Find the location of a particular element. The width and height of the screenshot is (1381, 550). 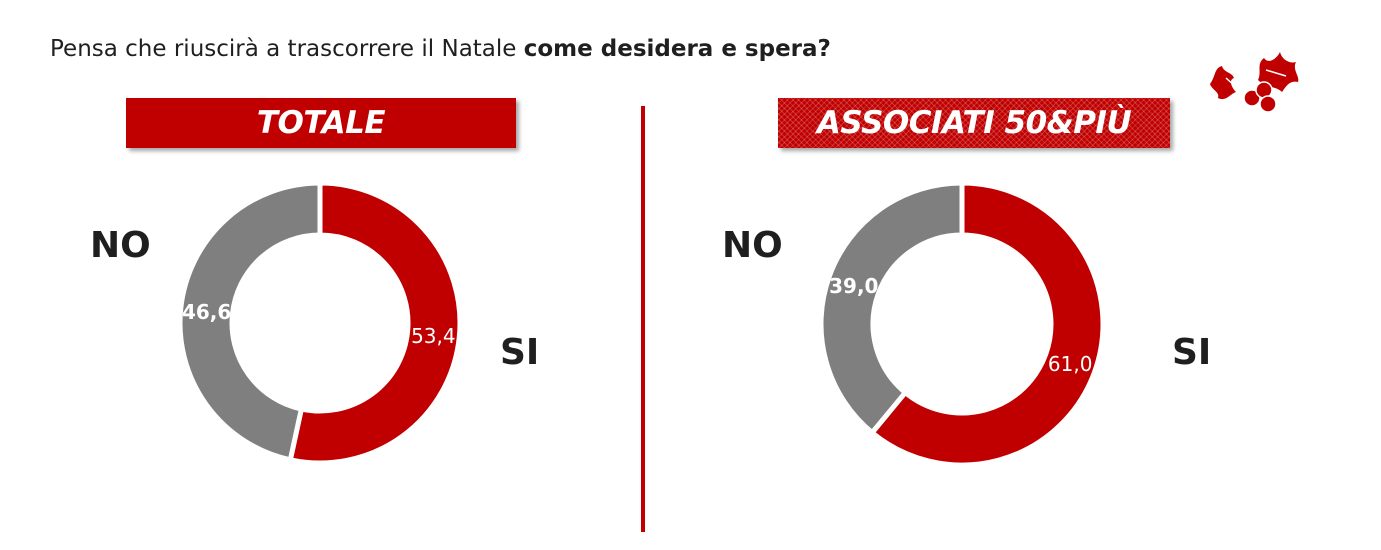

donut-chart-associati: 61,0 39,0 is located at coordinates (962, 324).